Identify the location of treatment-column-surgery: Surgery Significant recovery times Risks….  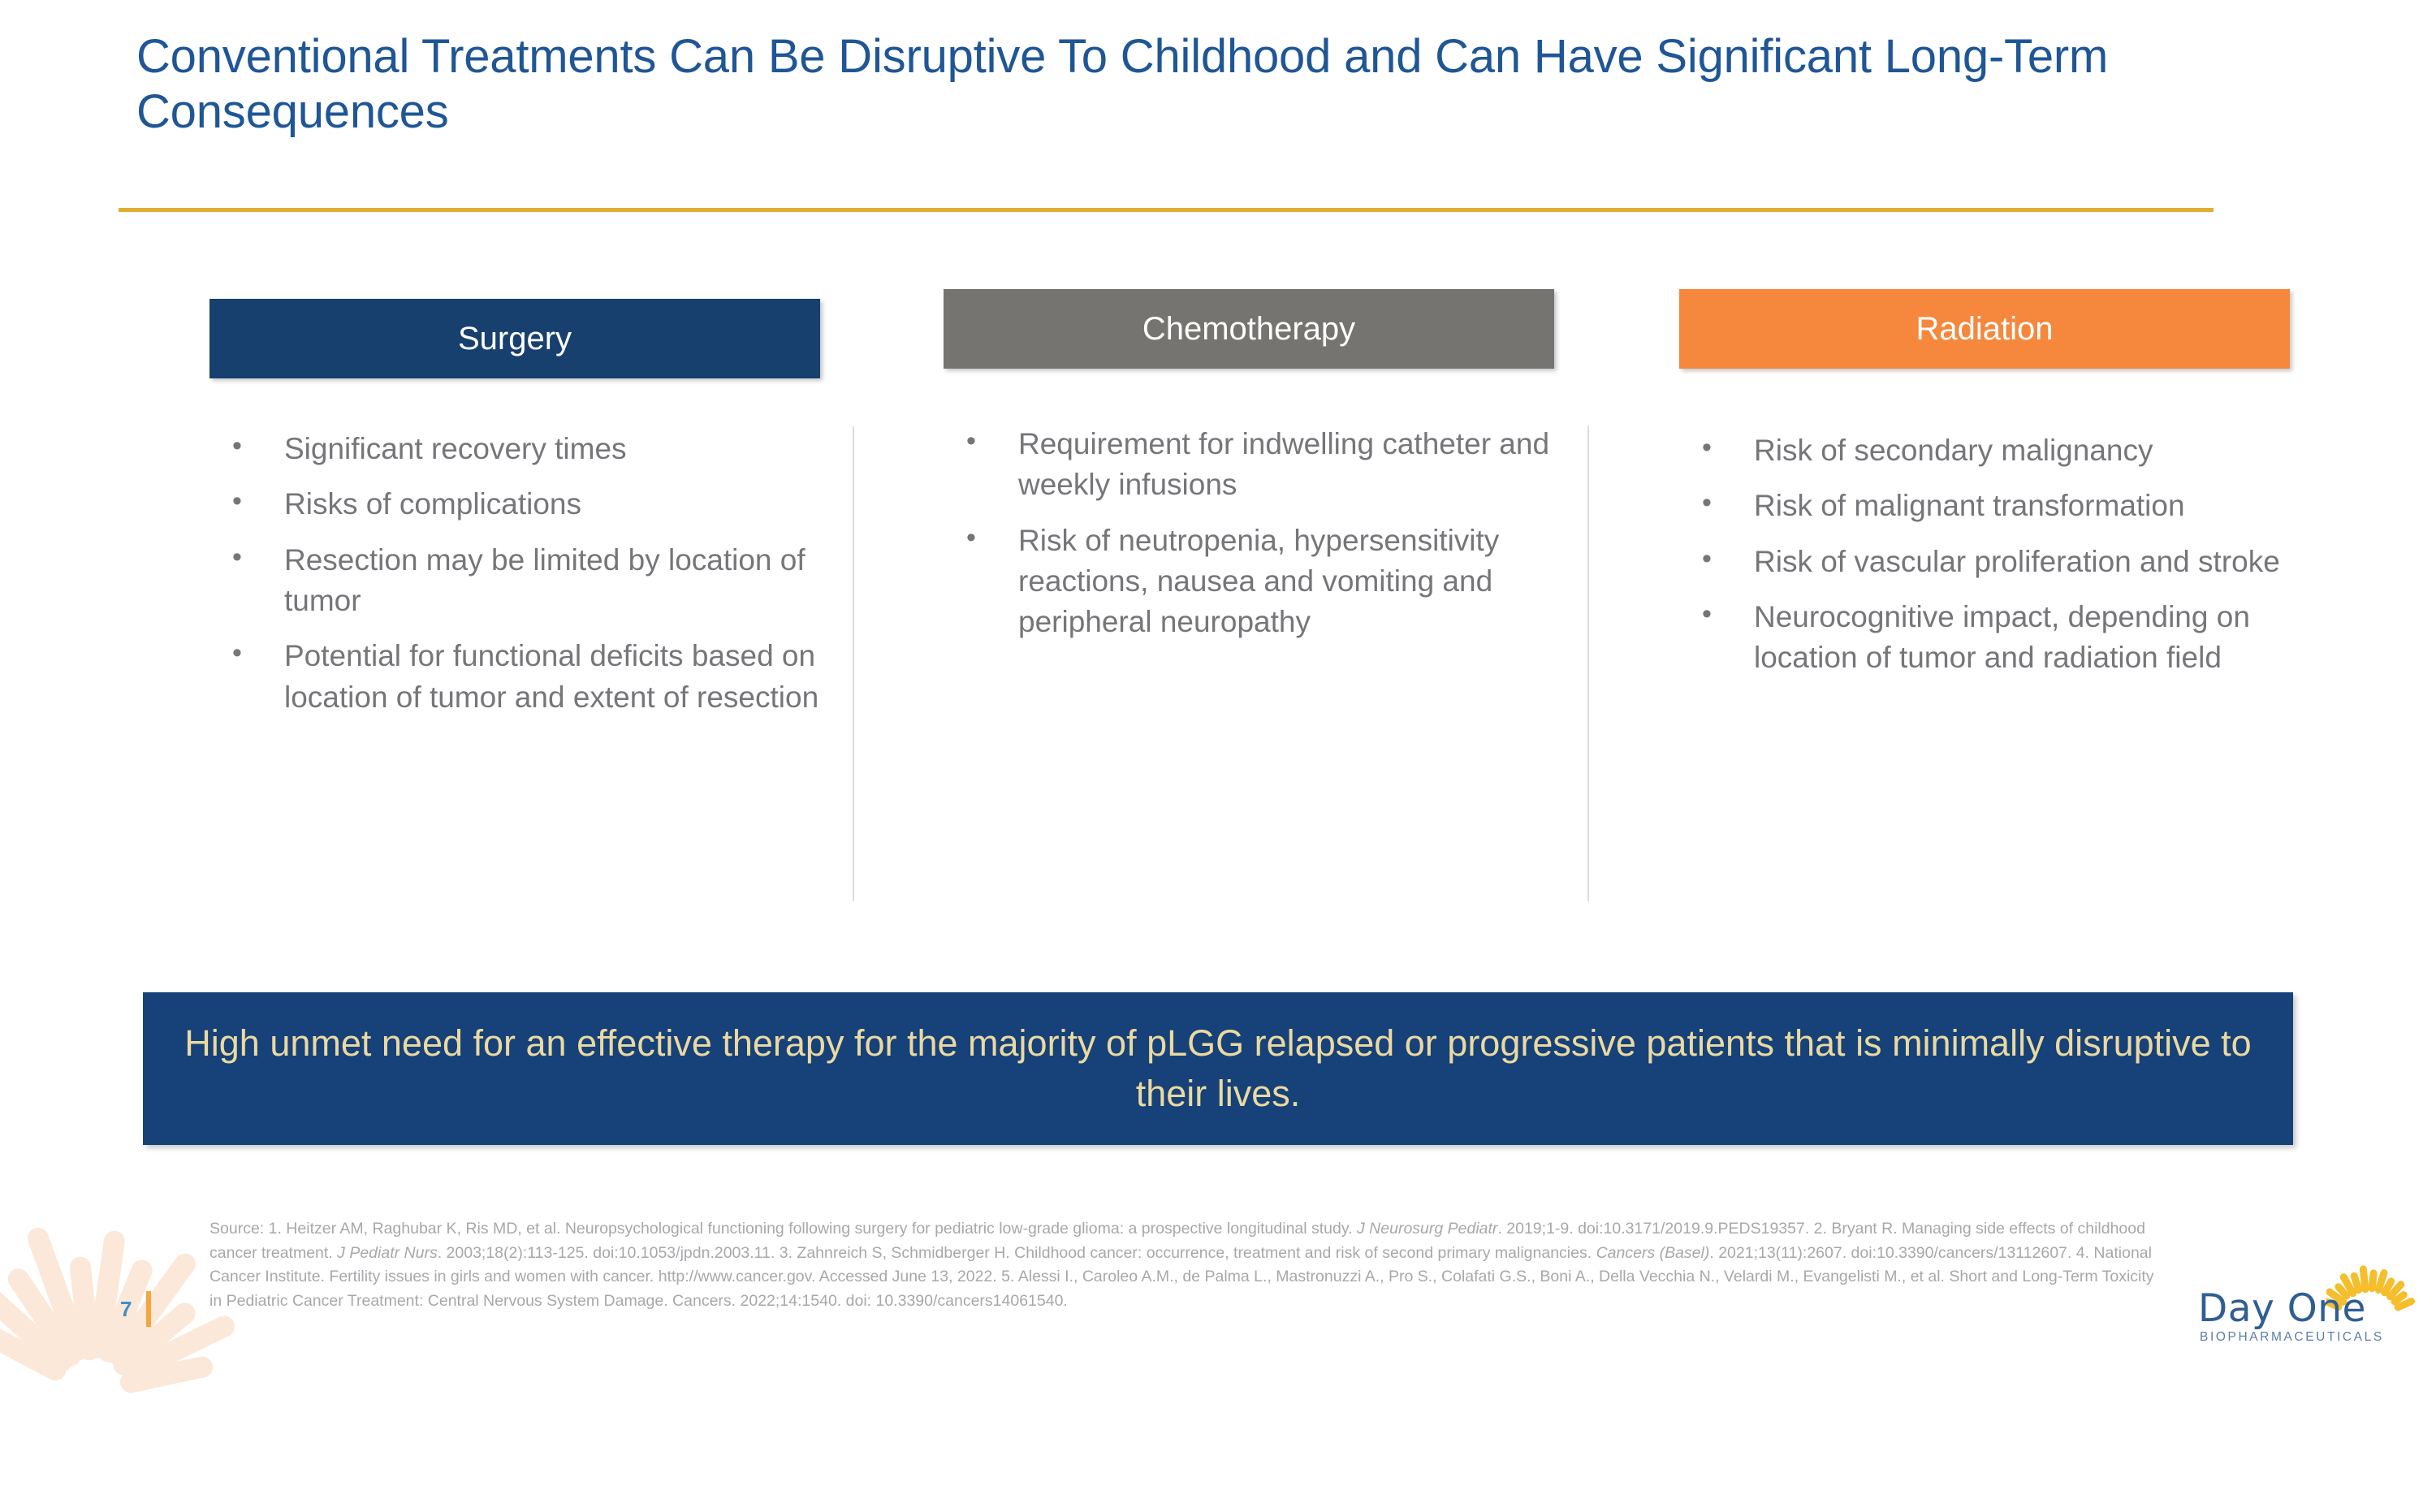
(515, 513).